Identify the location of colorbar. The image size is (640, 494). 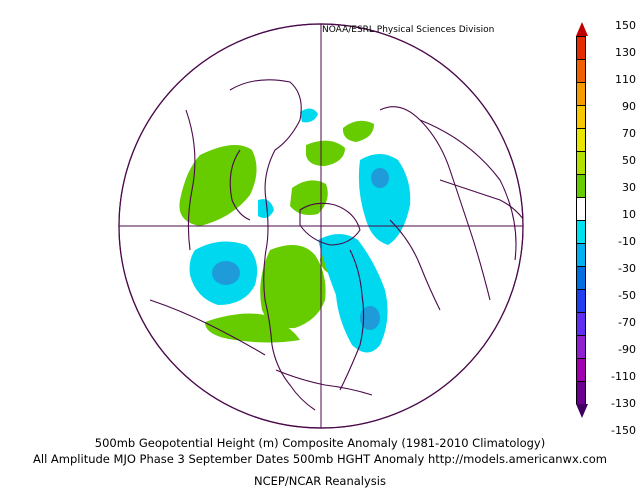
(582, 220).